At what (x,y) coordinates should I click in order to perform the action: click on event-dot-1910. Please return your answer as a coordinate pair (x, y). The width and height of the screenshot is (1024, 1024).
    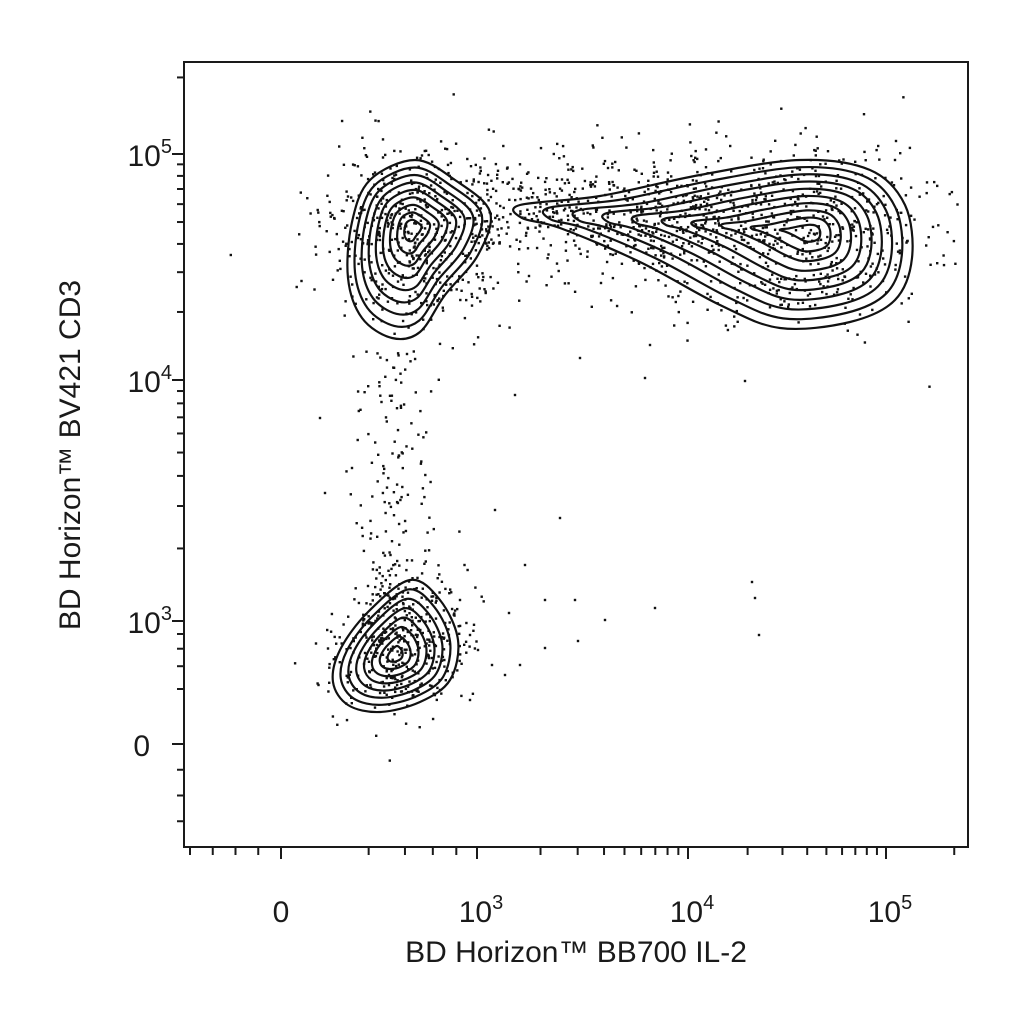
    Looking at the image, I should click on (329, 664).